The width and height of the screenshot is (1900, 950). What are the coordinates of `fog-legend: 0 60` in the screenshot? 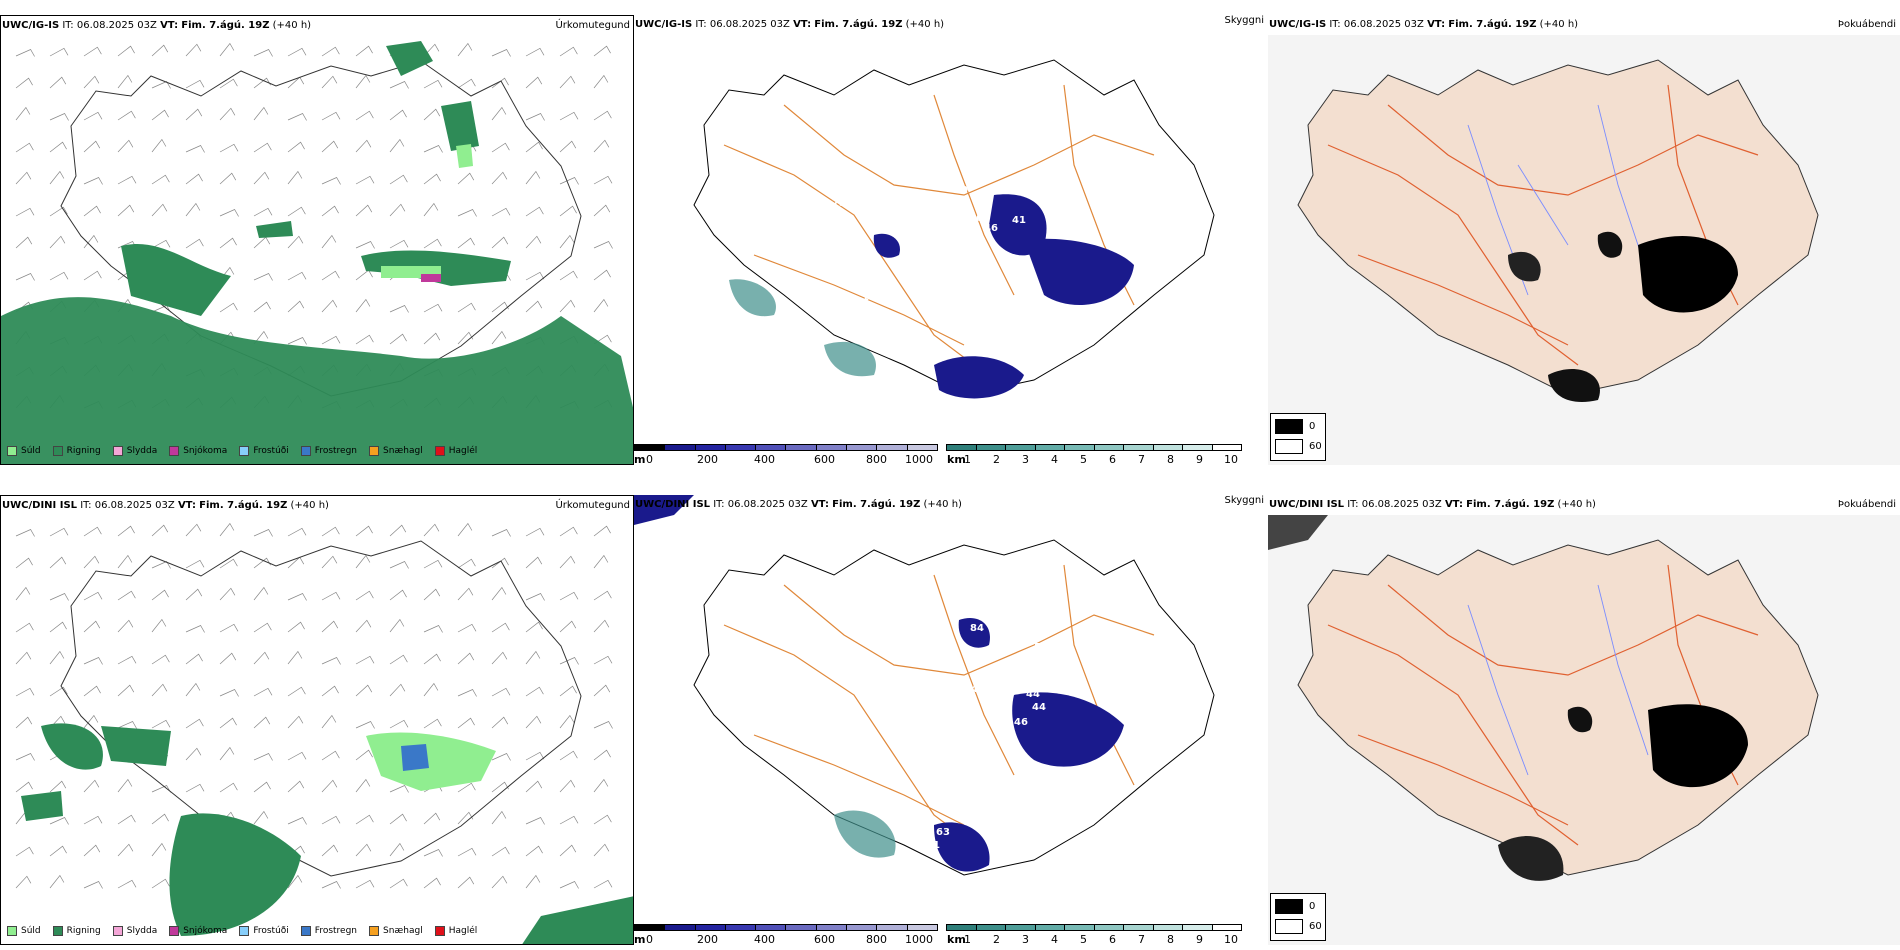 It's located at (1298, 437).